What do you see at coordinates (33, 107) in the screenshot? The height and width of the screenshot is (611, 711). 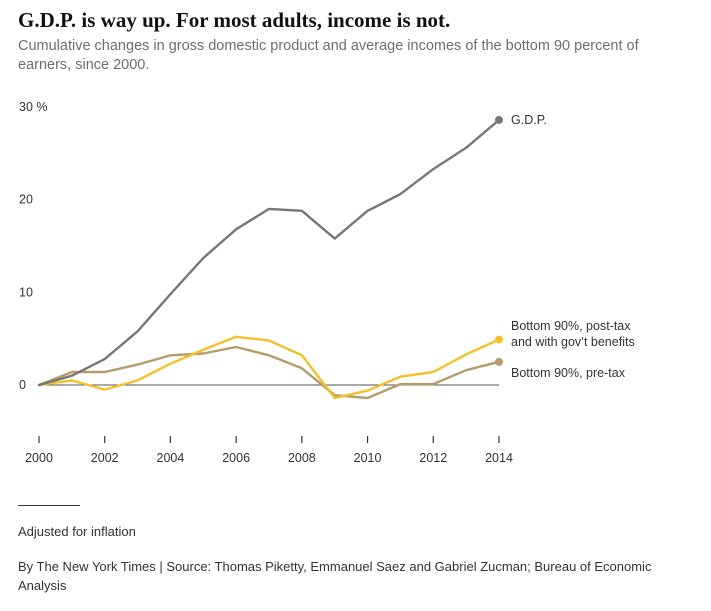 I see `y-tick-label: 30 %` at bounding box center [33, 107].